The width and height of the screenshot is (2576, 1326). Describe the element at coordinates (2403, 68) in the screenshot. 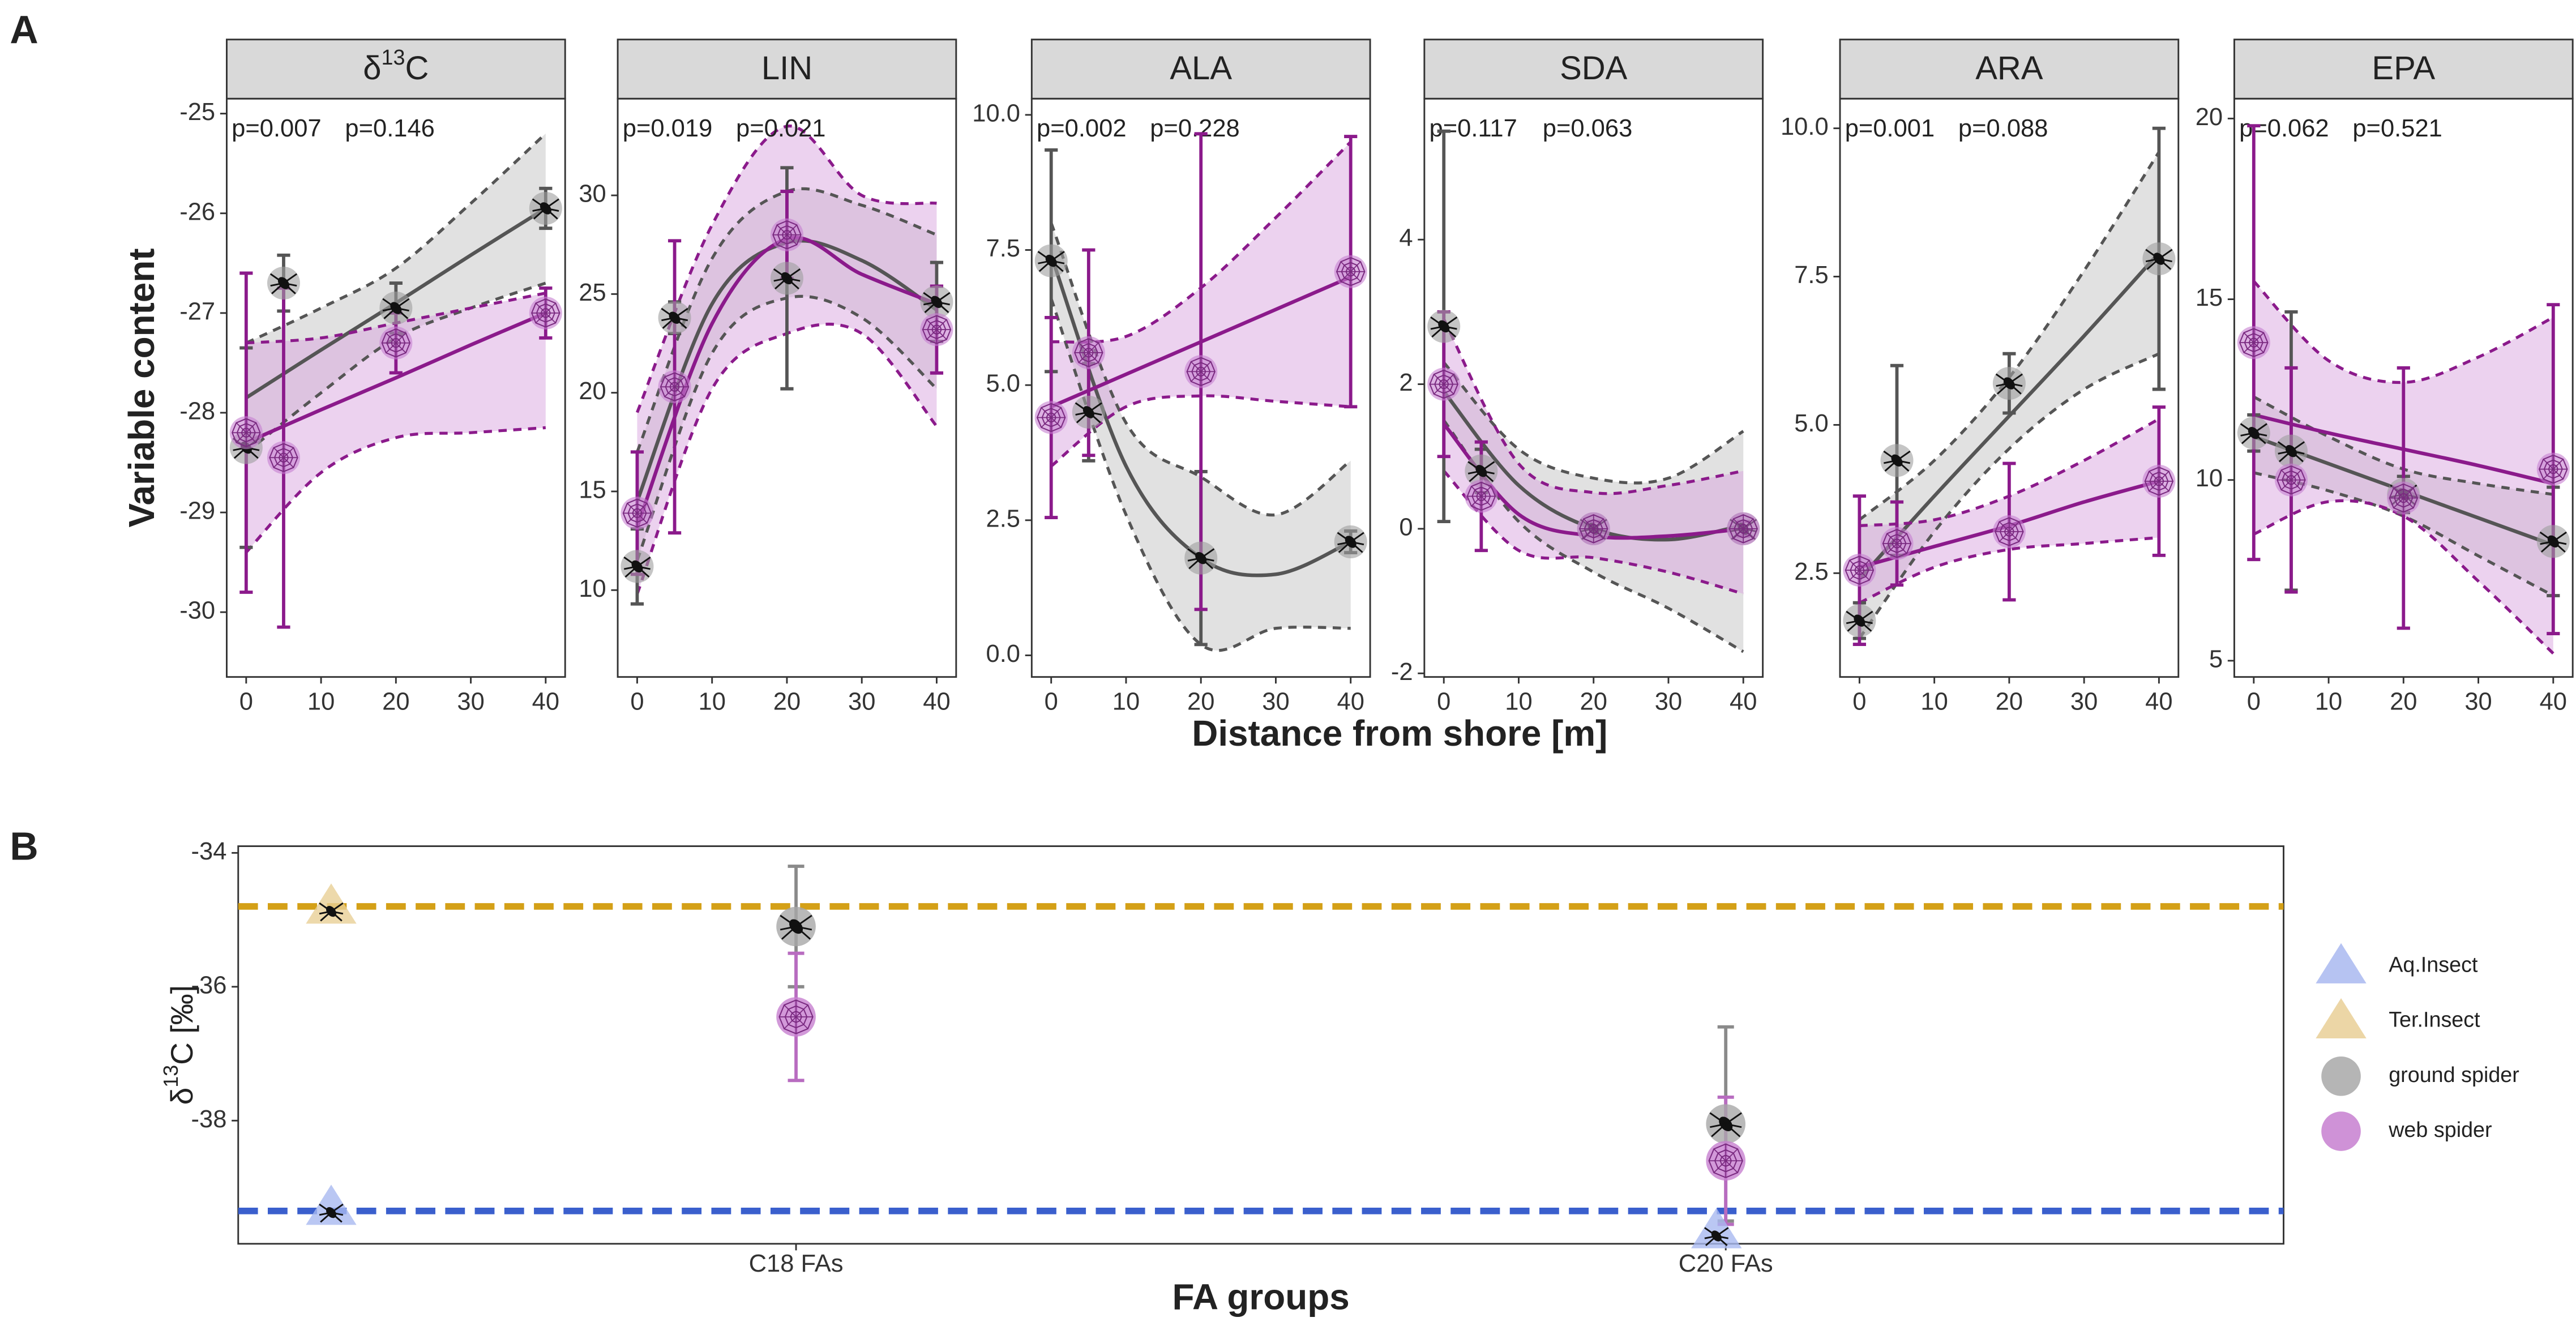

I see `strip-title: EPA` at that location.